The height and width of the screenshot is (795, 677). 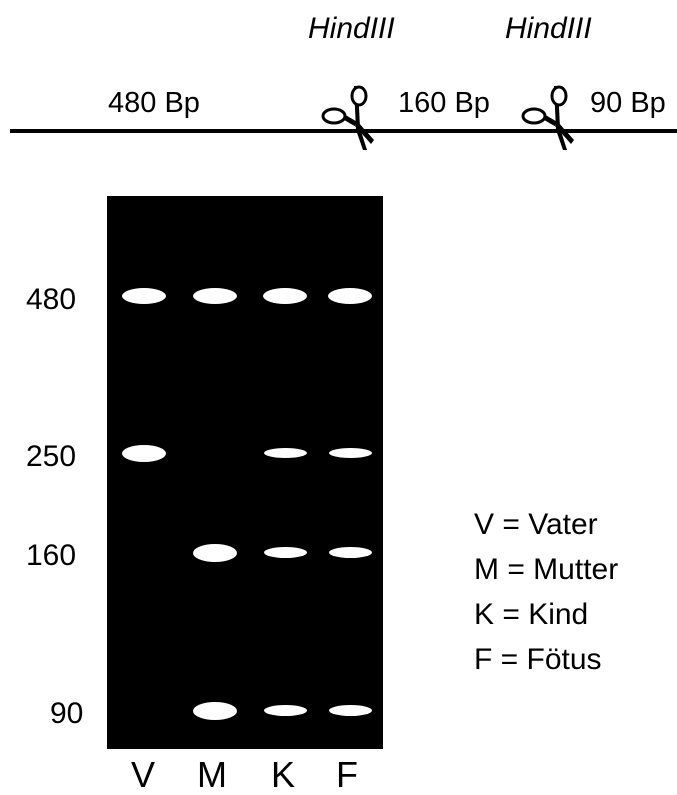 I want to click on size-marker-250: 250, so click(x=51, y=456).